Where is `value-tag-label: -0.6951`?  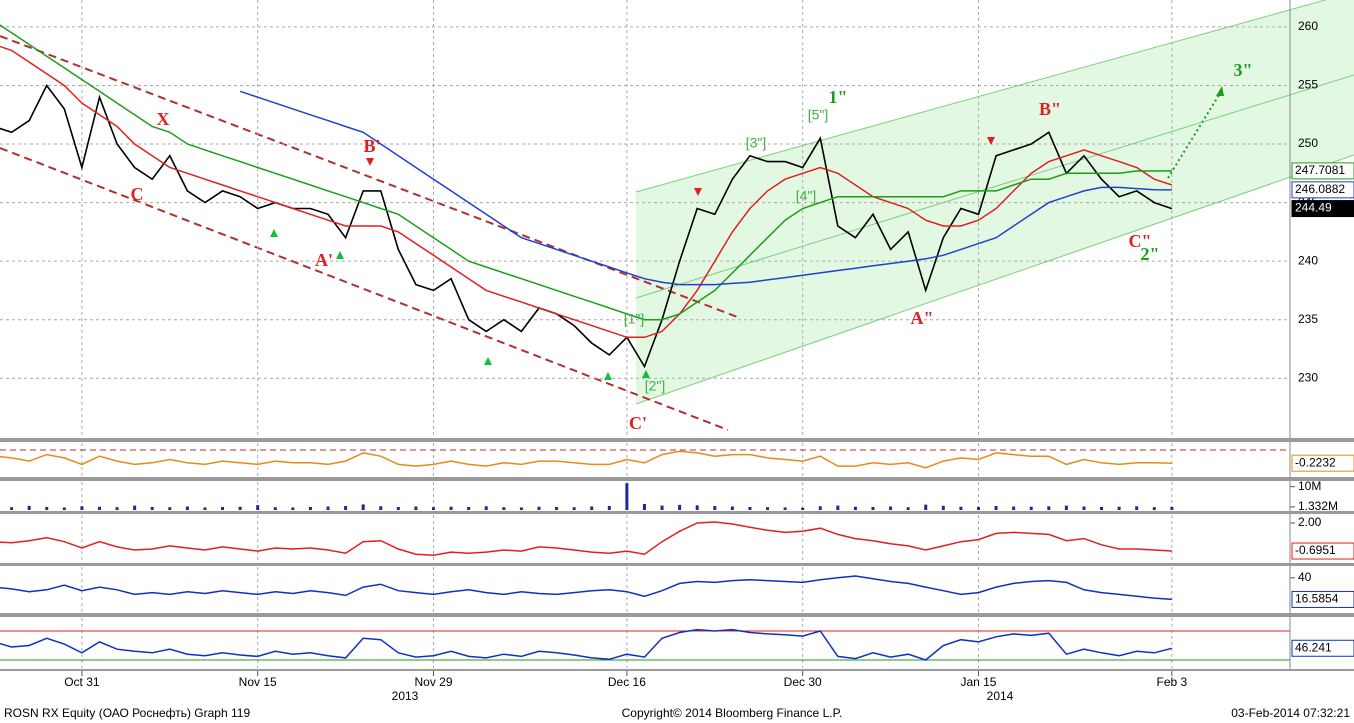
value-tag-label: -0.6951 is located at coordinates (1315, 550).